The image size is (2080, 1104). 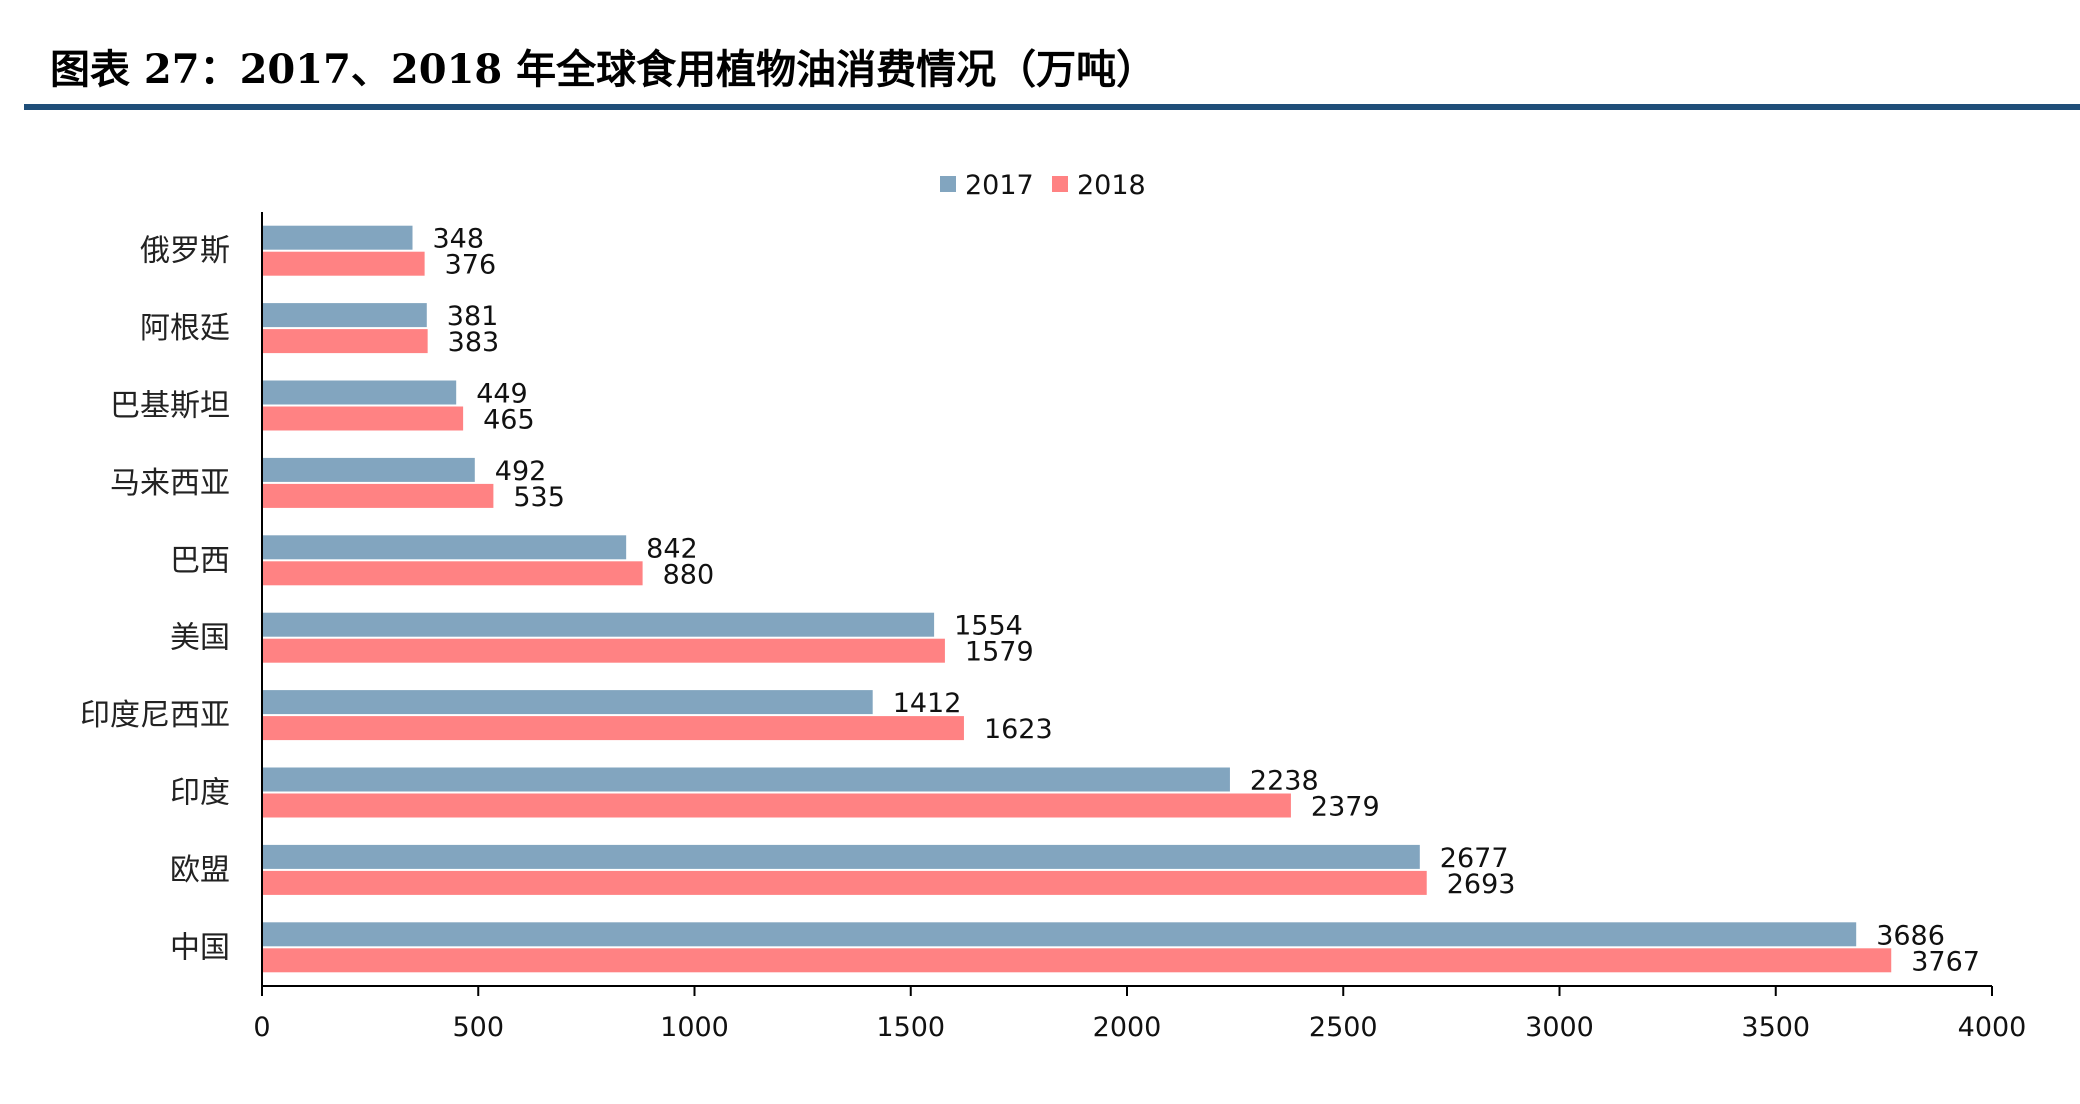 What do you see at coordinates (200, 638) in the screenshot?
I see `category-label: 美国` at bounding box center [200, 638].